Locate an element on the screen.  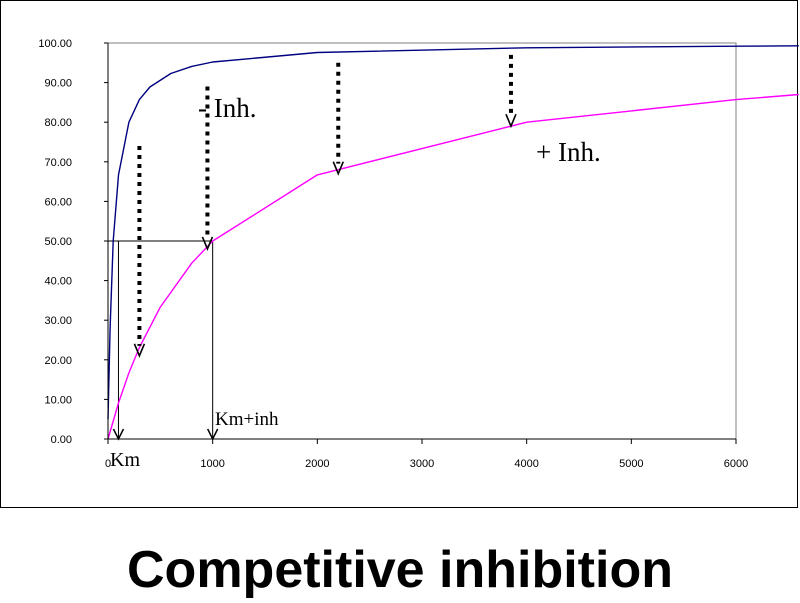
slide-caption: Competitive inhibition is located at coordinates (400, 570).